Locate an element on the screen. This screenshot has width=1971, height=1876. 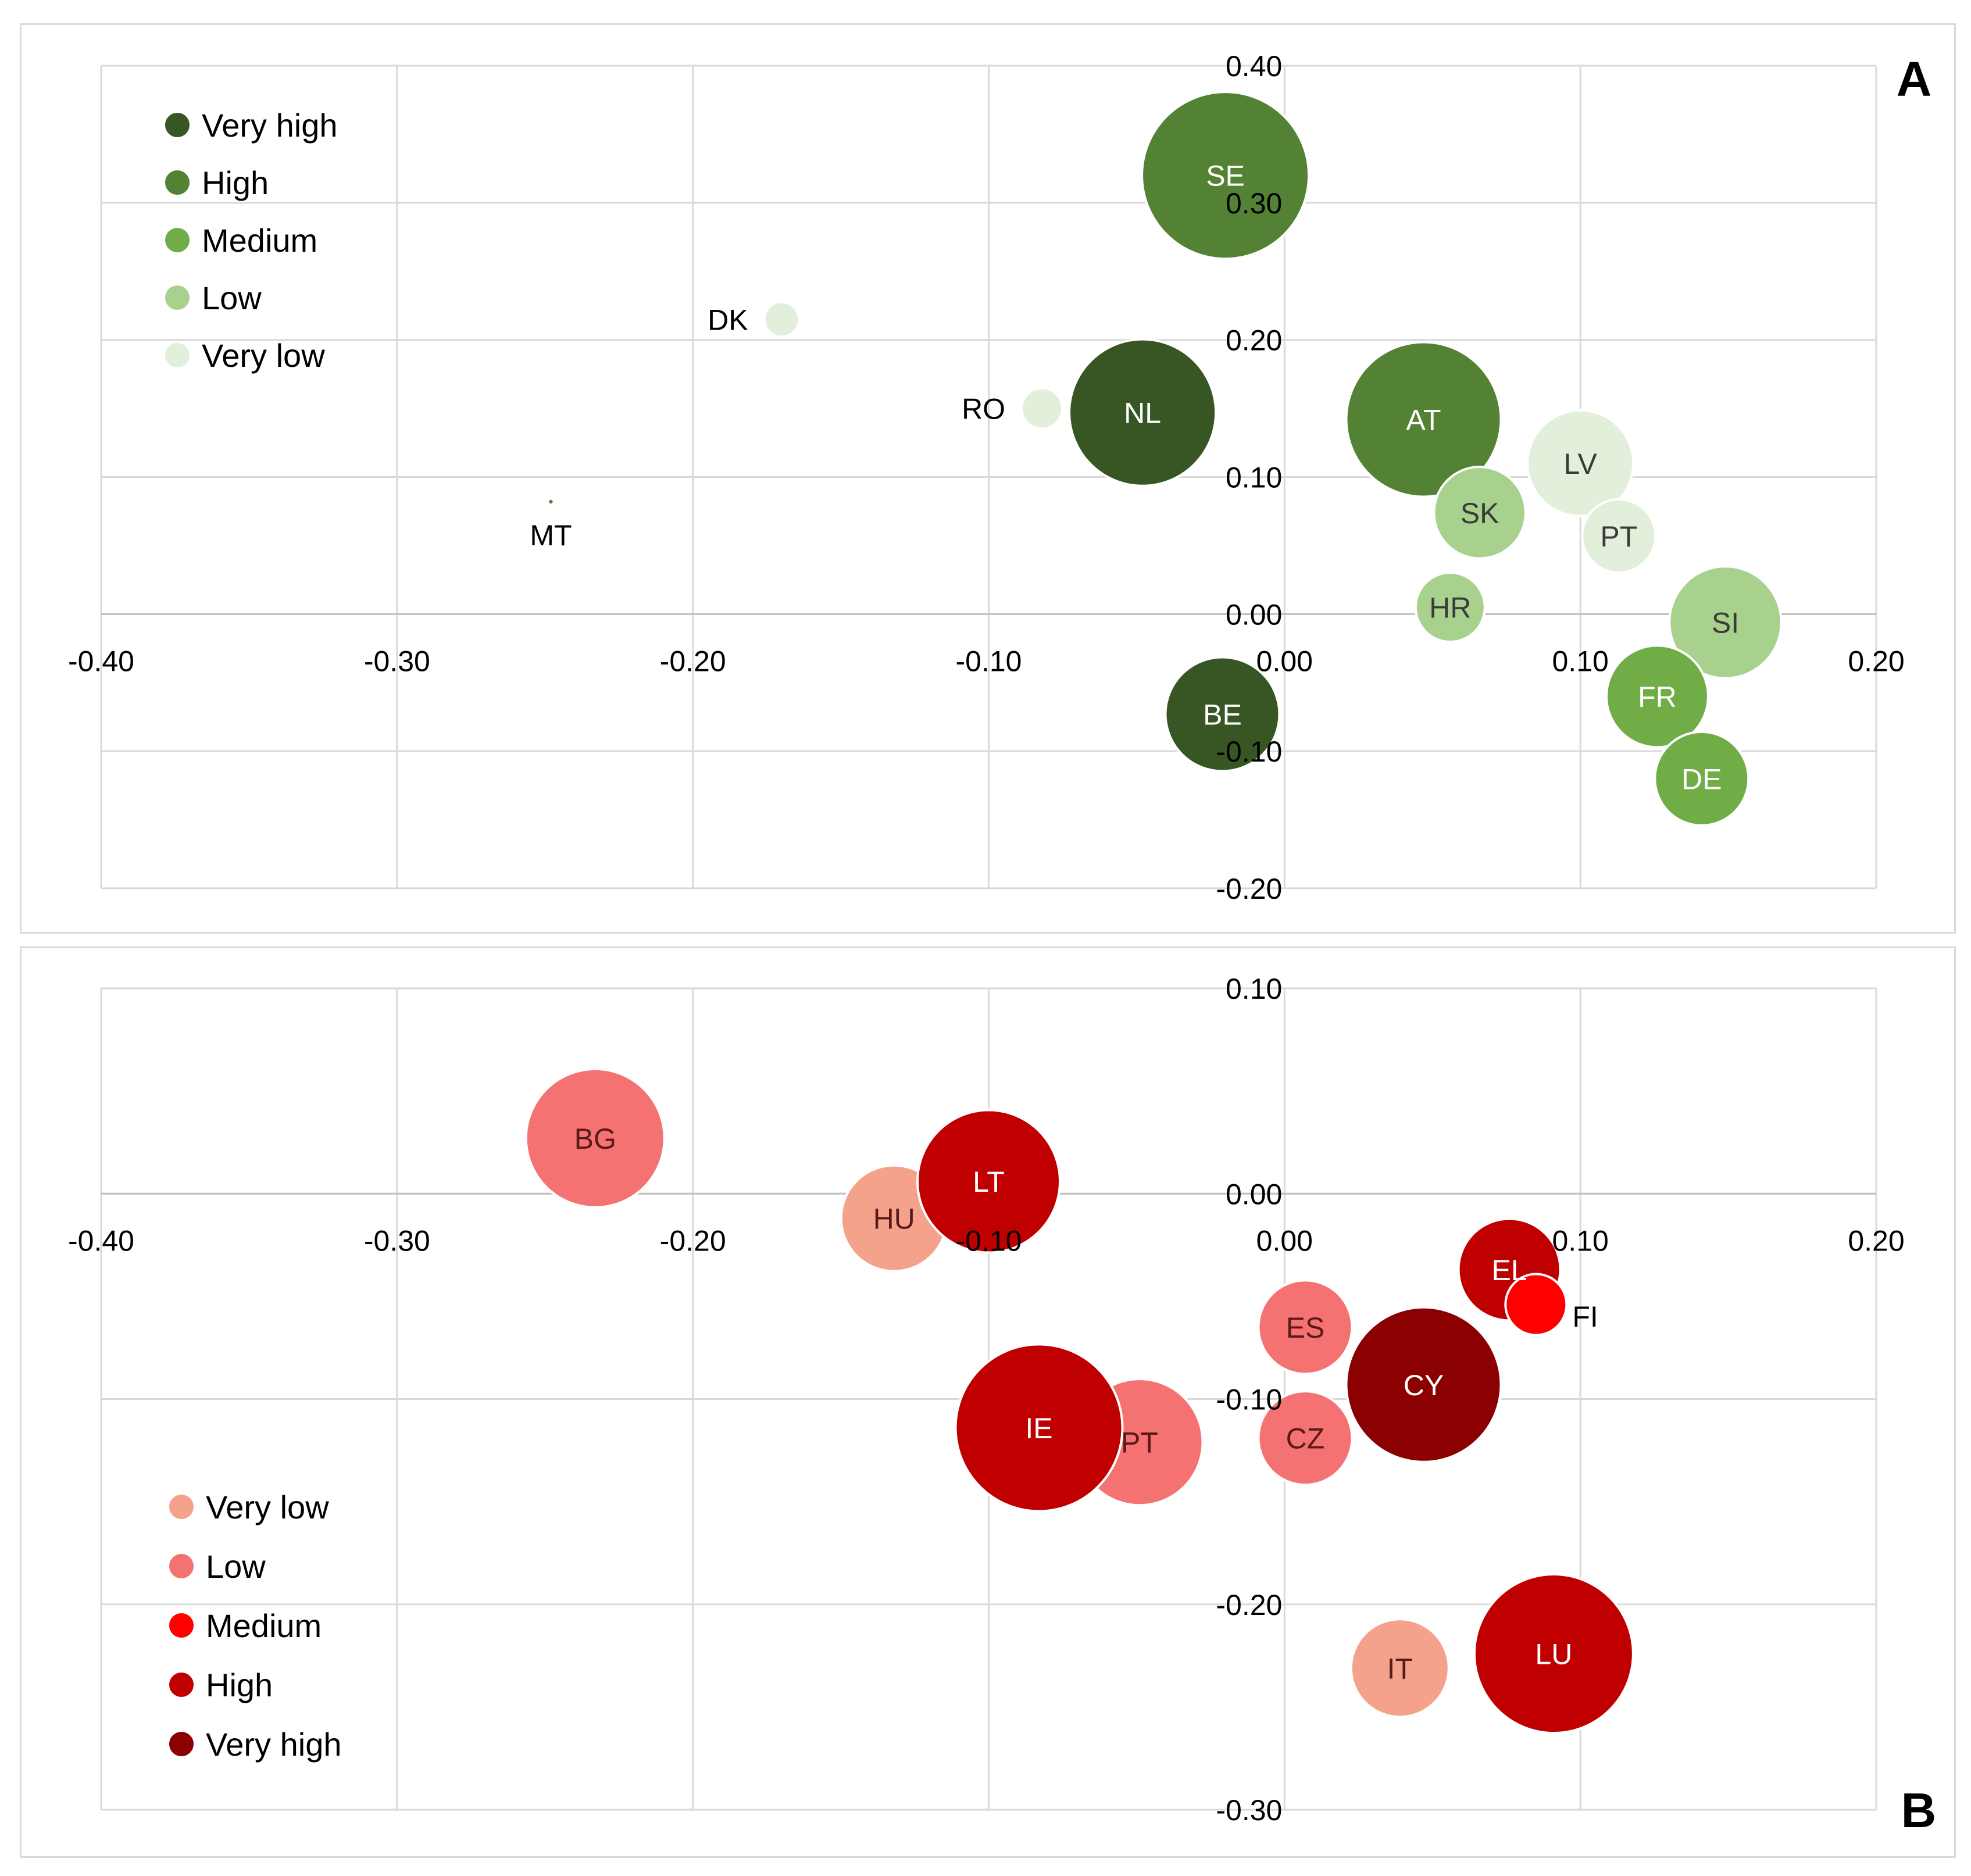
bubble-label-at: AT is located at coordinates (1423, 419).